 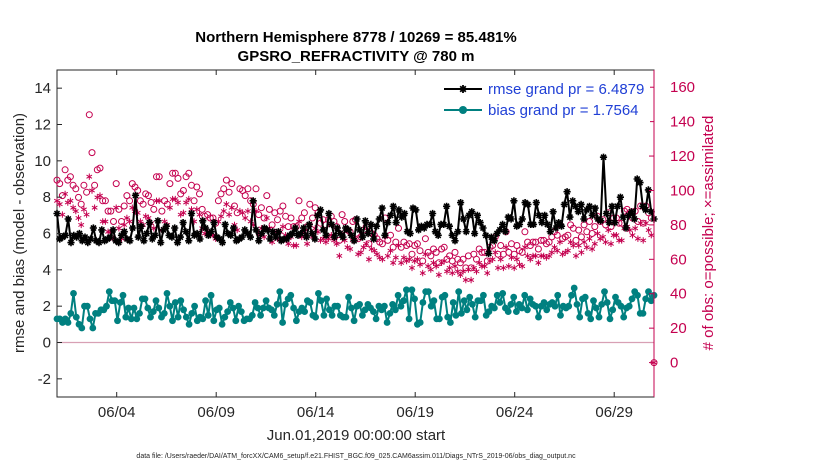 I want to click on y-right-tick-label: 120, so click(x=682, y=156).